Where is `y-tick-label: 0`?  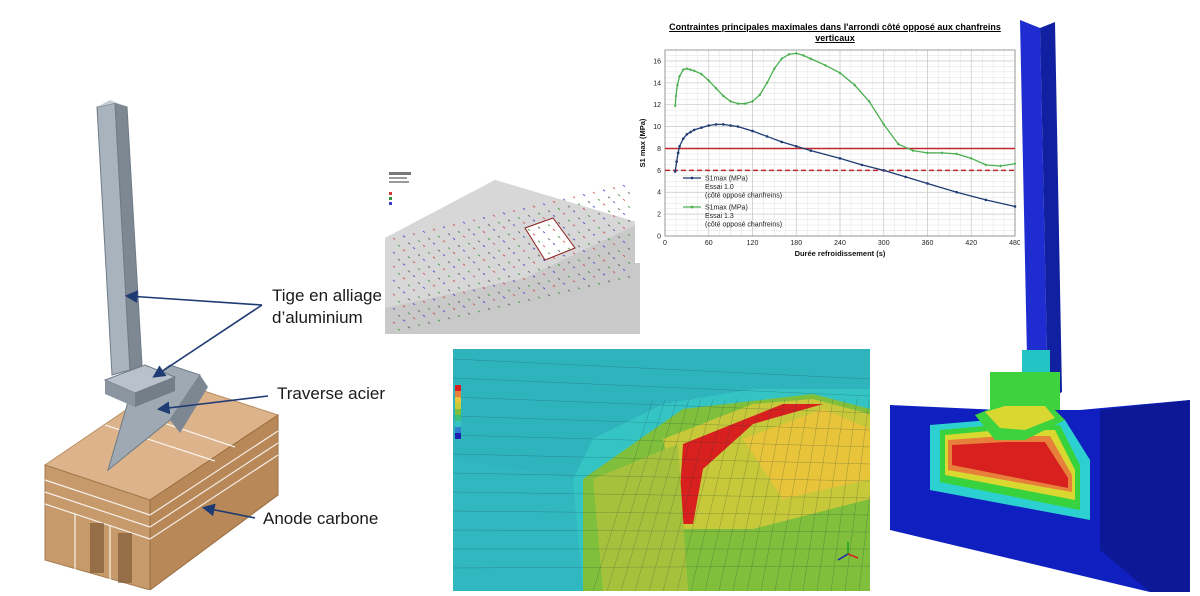 y-tick-label: 0 is located at coordinates (659, 237).